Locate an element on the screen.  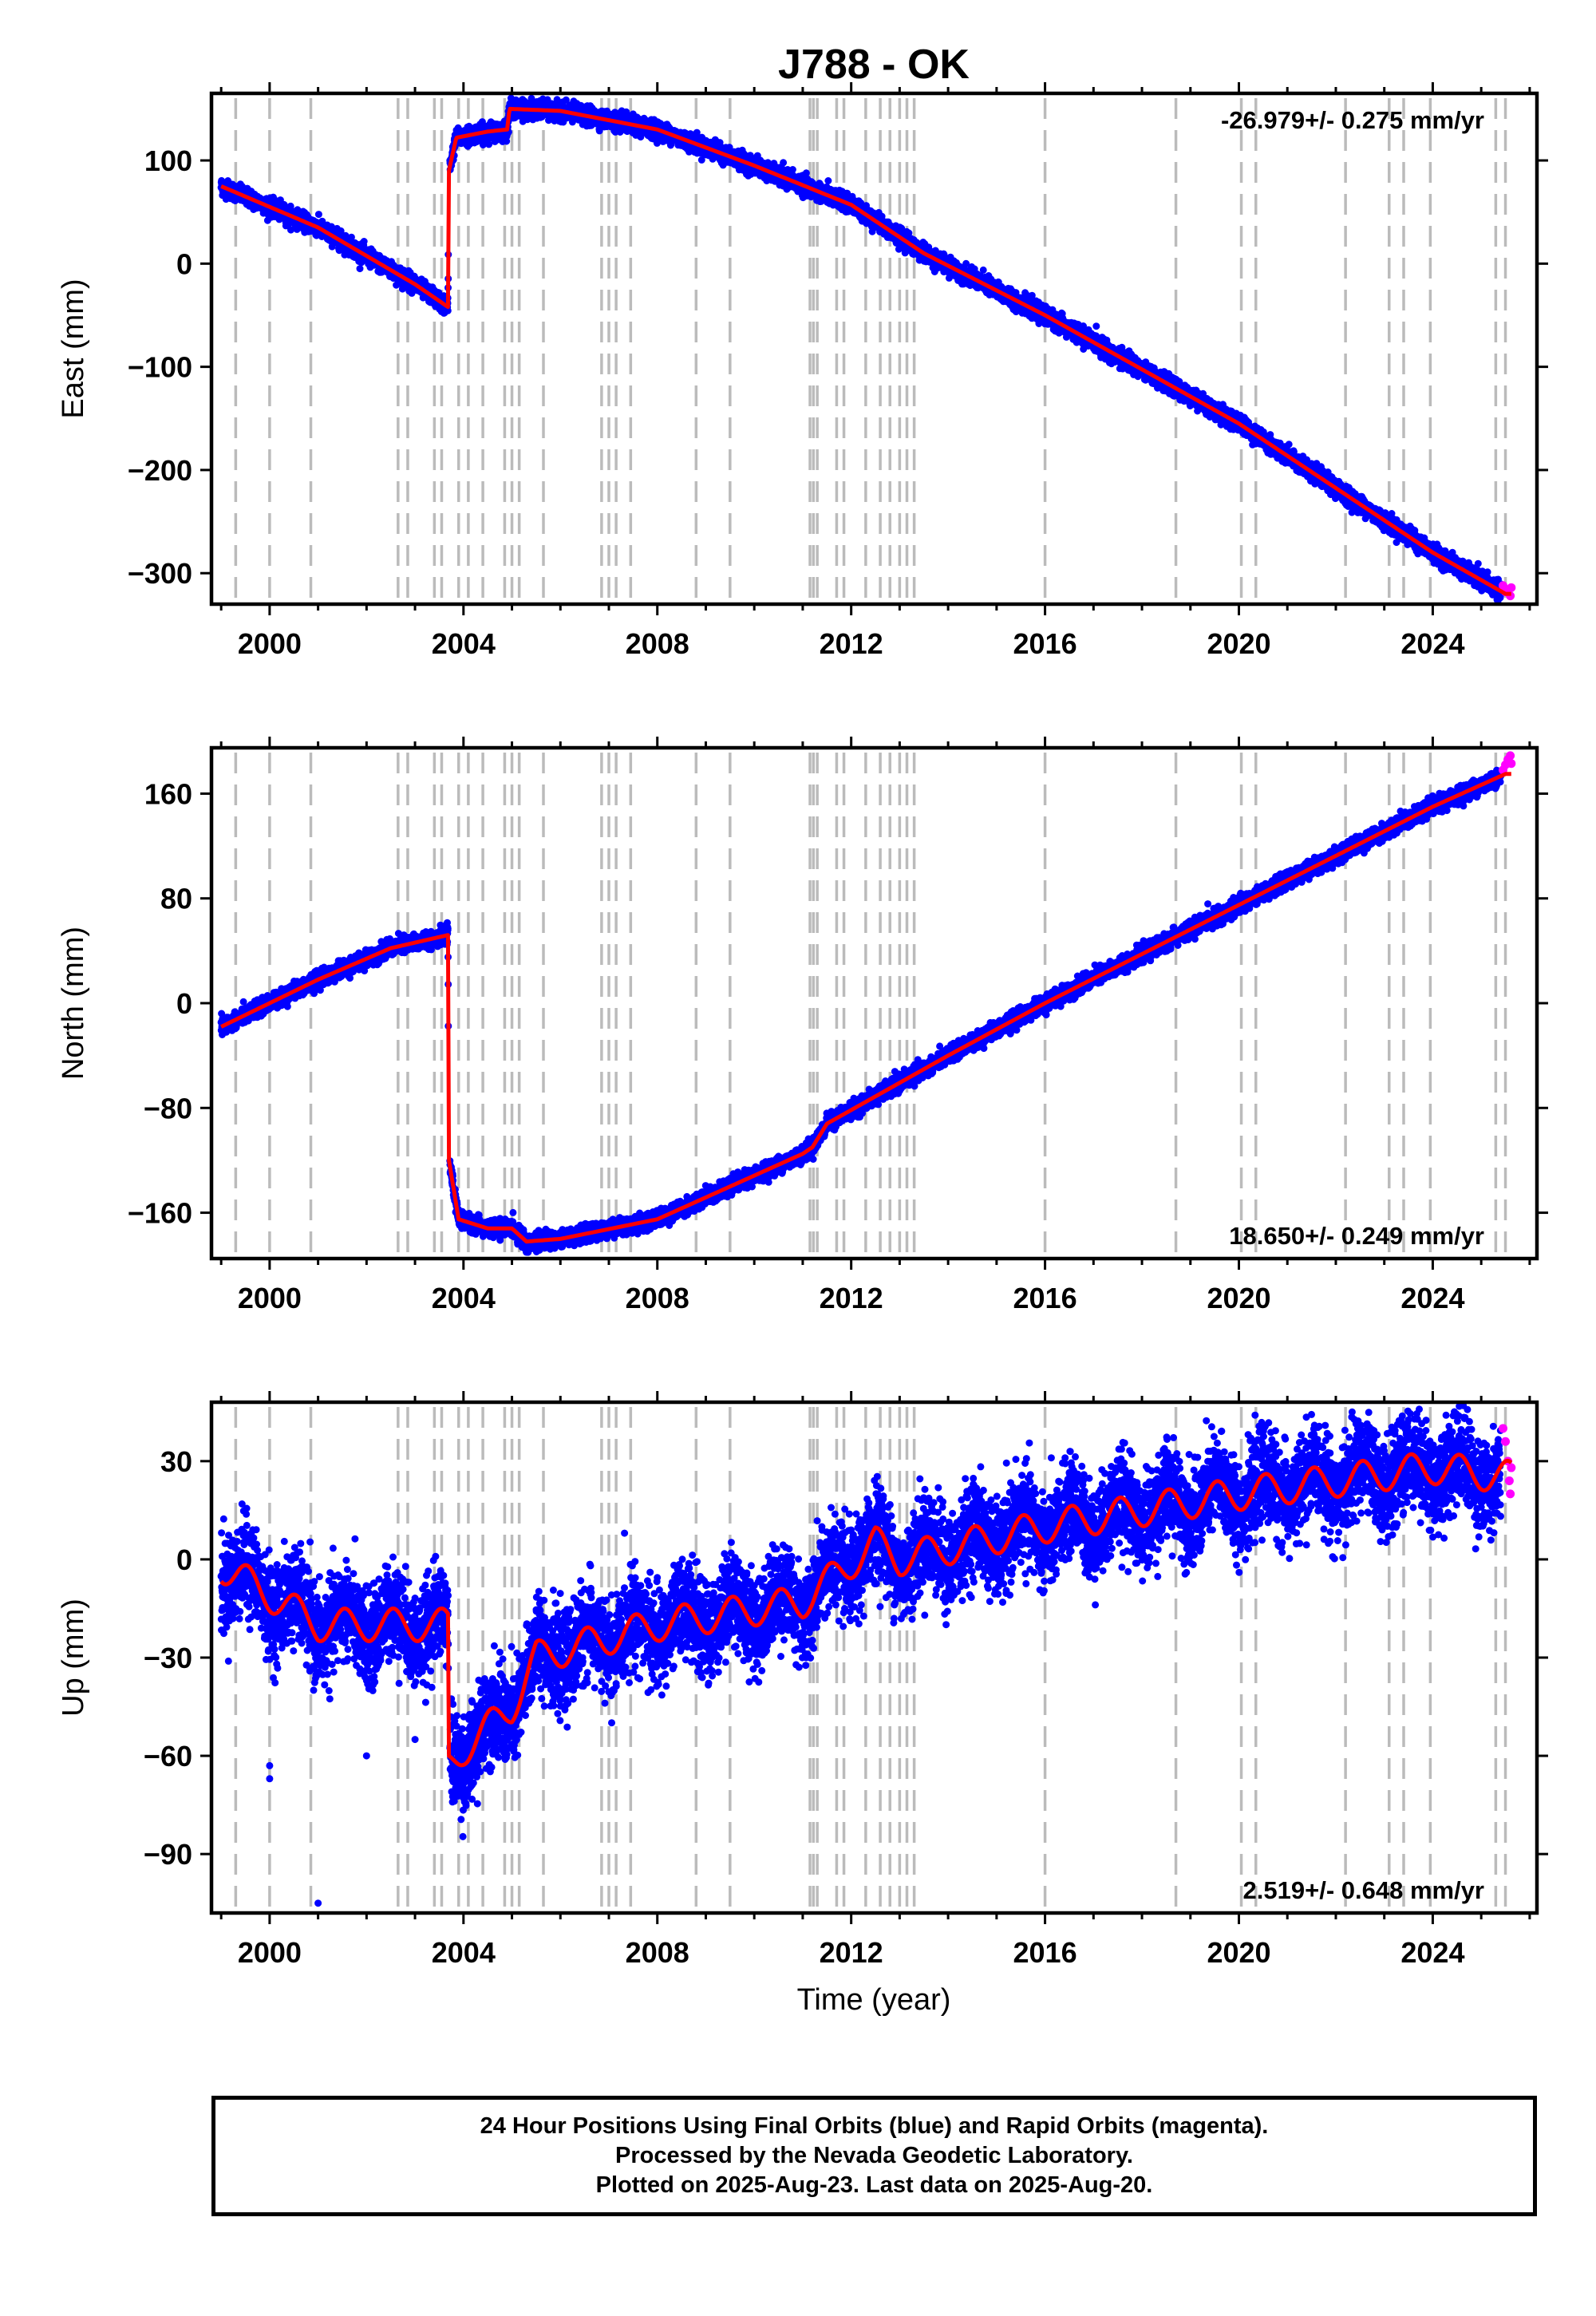
y-tick-label: −100 is located at coordinates (160, 367).